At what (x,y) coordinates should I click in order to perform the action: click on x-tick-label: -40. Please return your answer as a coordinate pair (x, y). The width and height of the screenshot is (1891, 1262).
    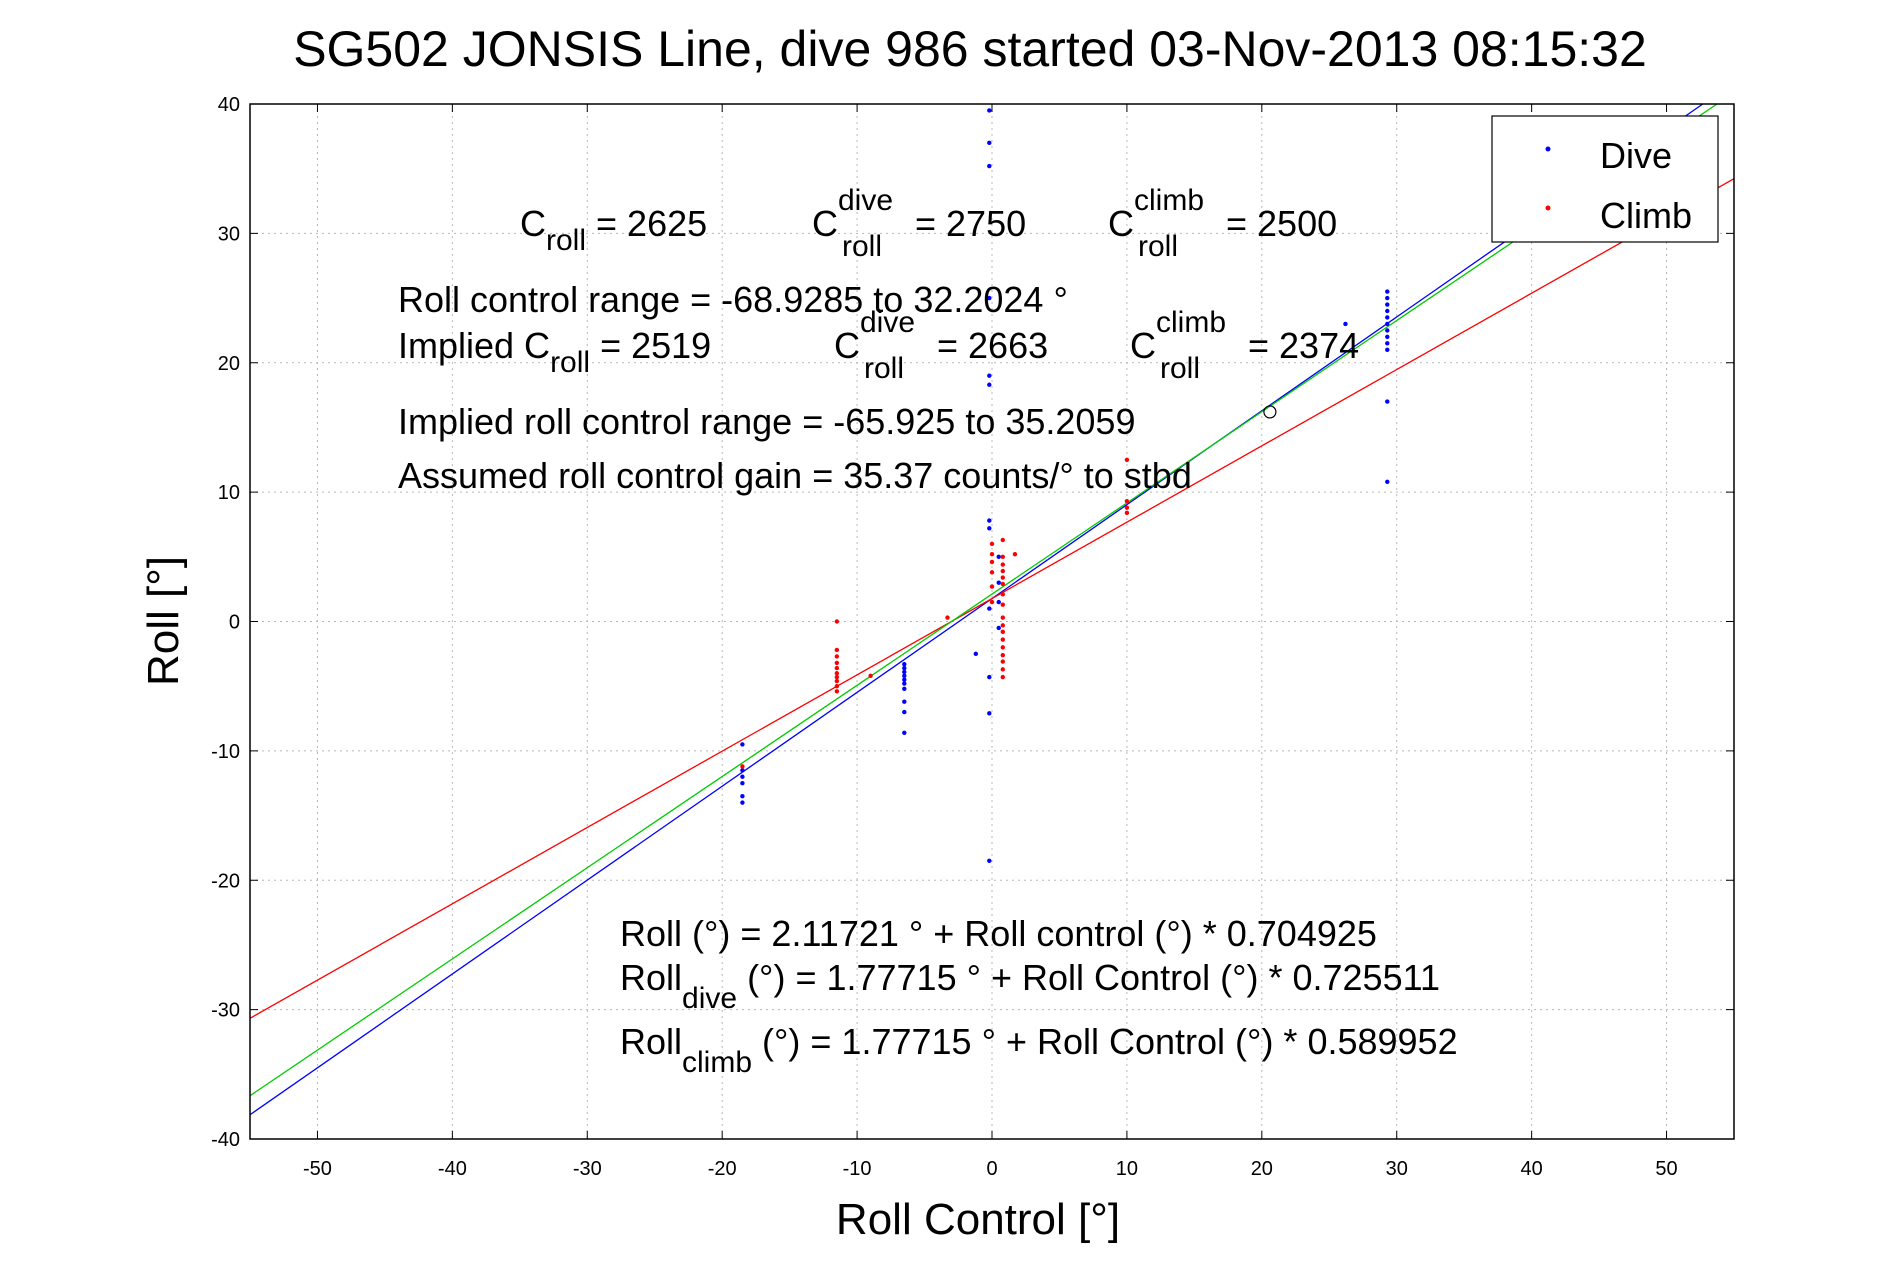
    Looking at the image, I should click on (452, 1169).